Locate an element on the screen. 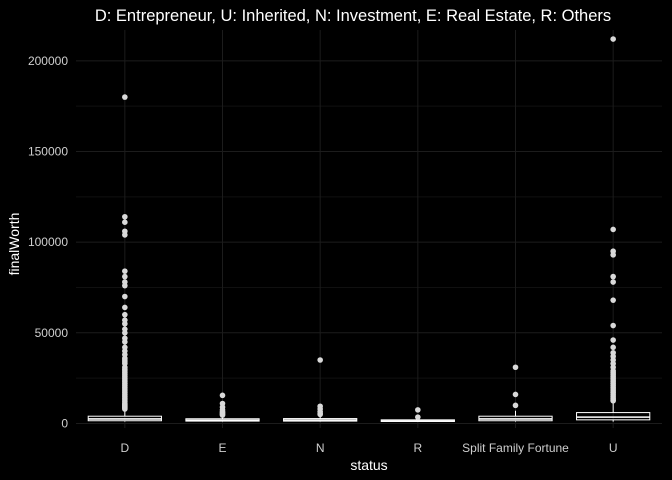 Image resolution: width=672 pixels, height=480 pixels. x-tick-label: E is located at coordinates (222, 448).